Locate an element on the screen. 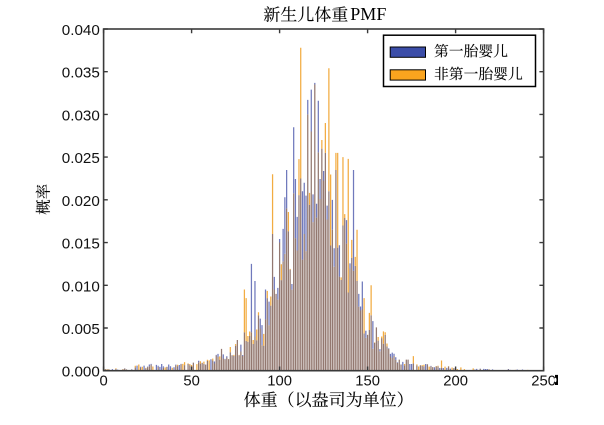  svg-text: 0 is located at coordinates (103, 381).